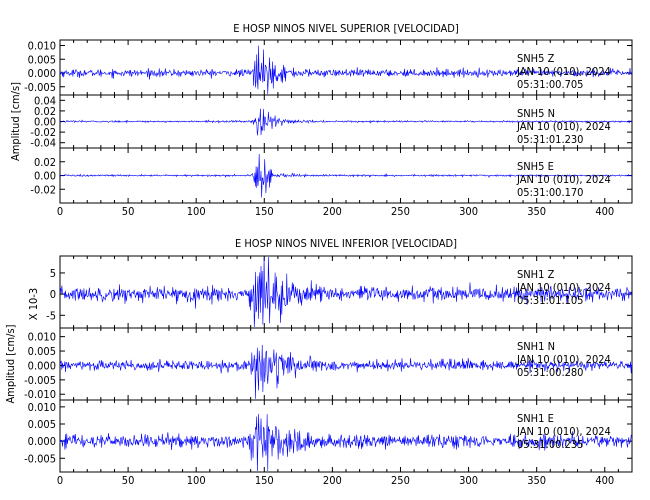 Image resolution: width=650 pixels, height=500 pixels. What do you see at coordinates (40, 394) in the screenshot?
I see `y-tick-label: -0.010` at bounding box center [40, 394].